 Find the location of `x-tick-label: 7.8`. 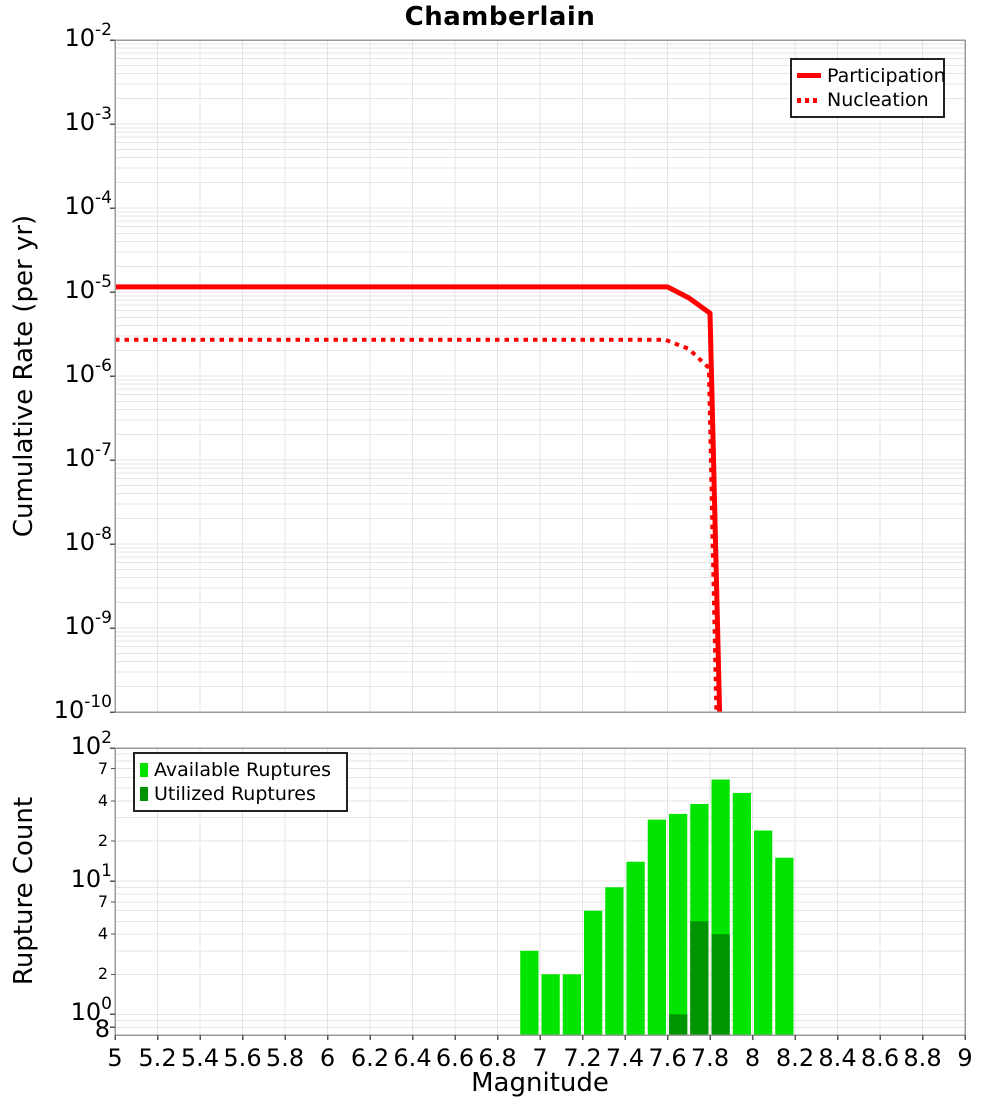

x-tick-label: 7.8 is located at coordinates (710, 1058).